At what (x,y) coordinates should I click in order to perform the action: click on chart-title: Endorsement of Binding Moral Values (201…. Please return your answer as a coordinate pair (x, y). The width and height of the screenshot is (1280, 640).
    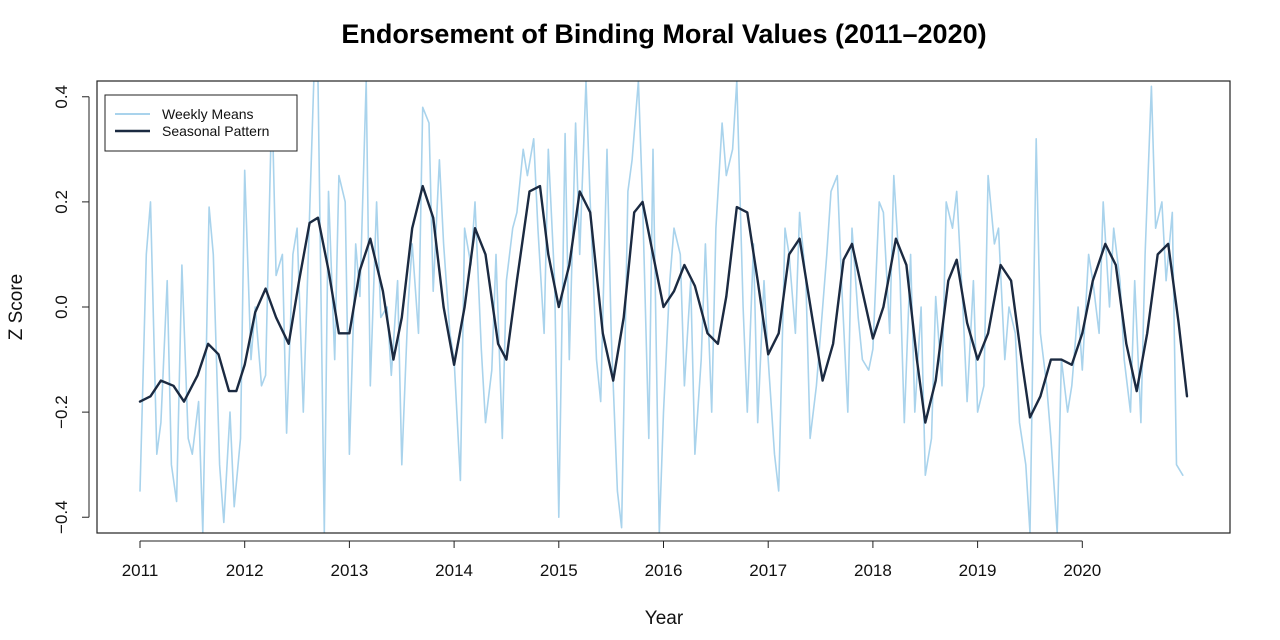
    Looking at the image, I should click on (663, 34).